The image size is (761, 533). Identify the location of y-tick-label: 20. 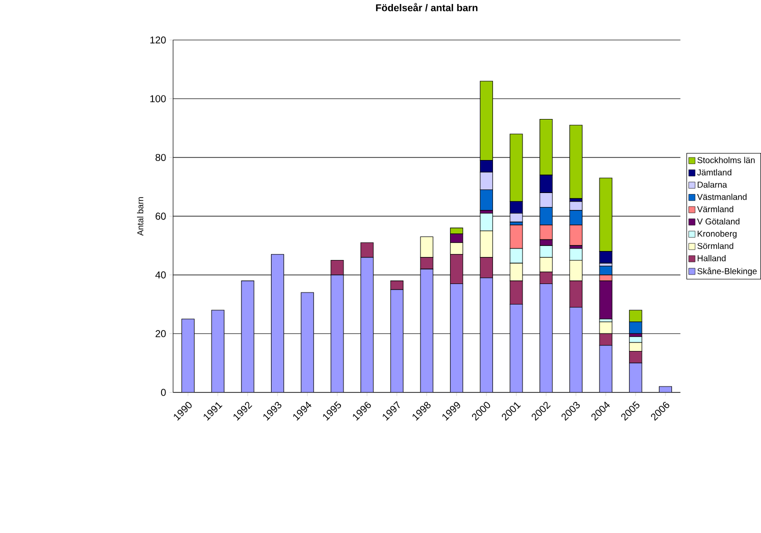
(161, 333).